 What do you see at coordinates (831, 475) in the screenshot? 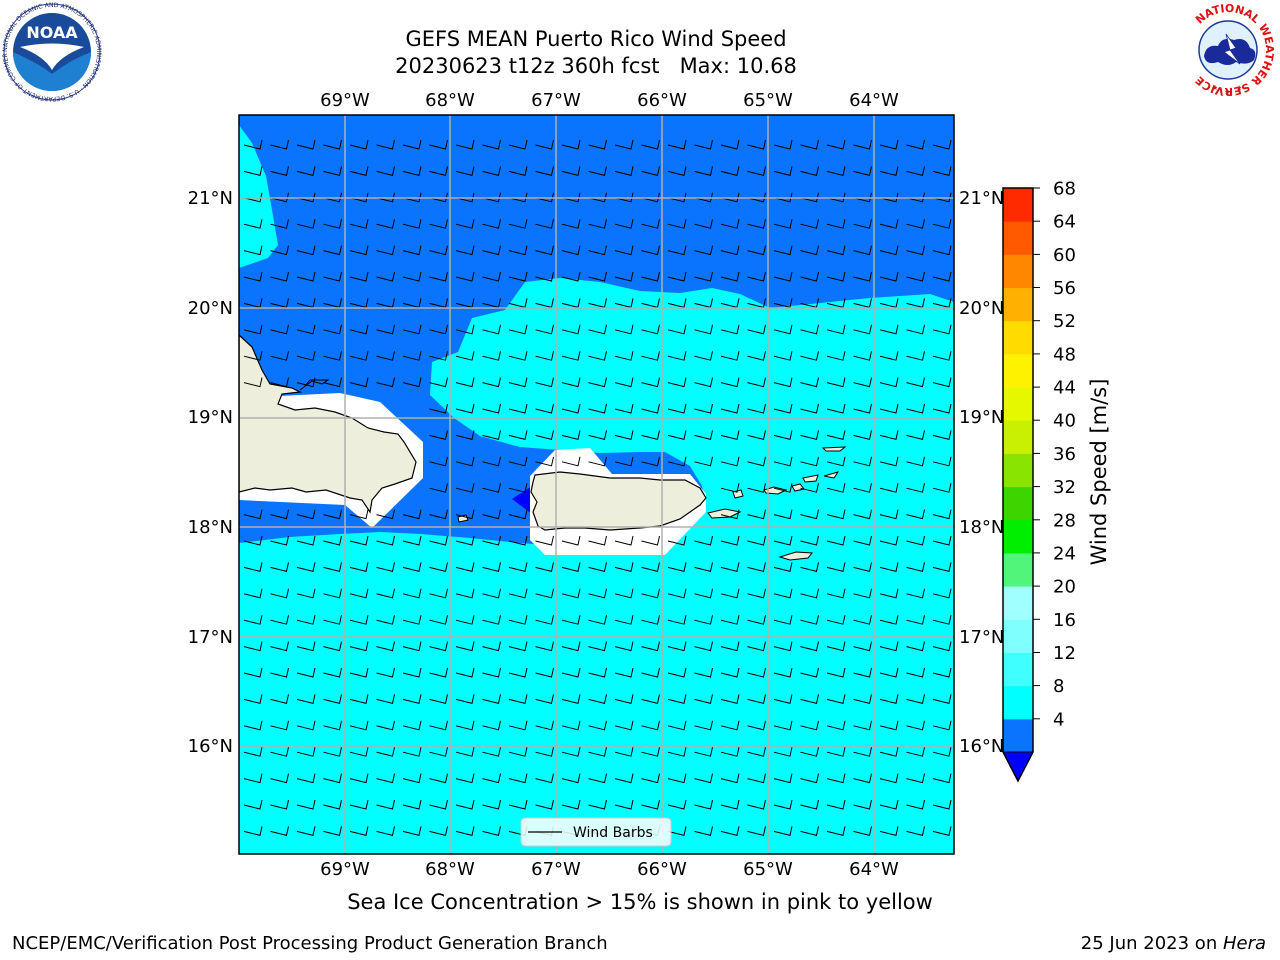
I see `land-virgin-gorda` at bounding box center [831, 475].